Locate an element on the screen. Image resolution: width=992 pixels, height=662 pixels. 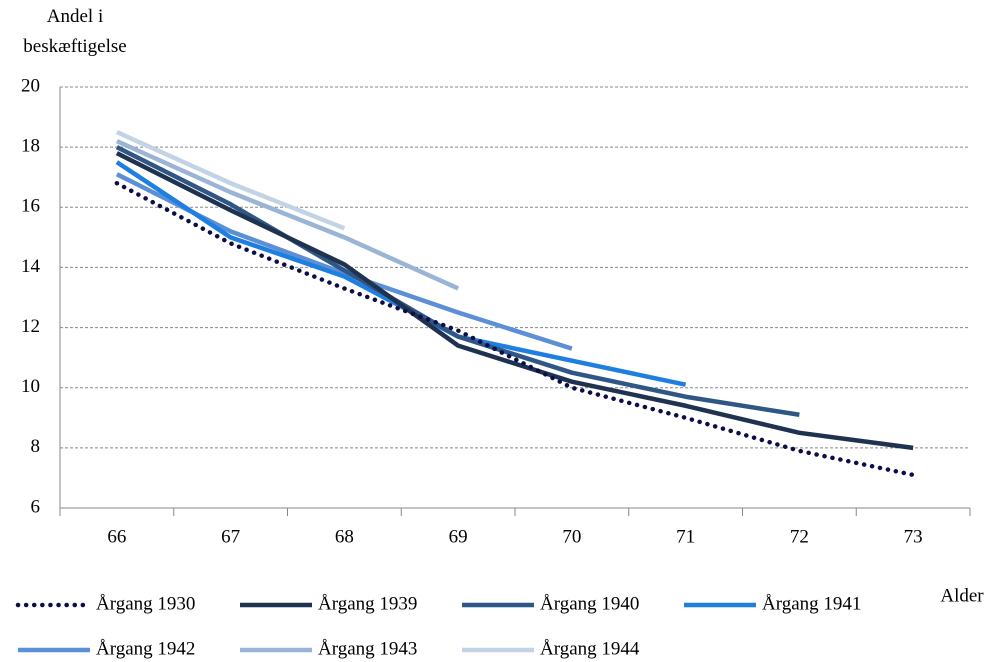
legend-label: Årgang 1941 is located at coordinates (811, 603).